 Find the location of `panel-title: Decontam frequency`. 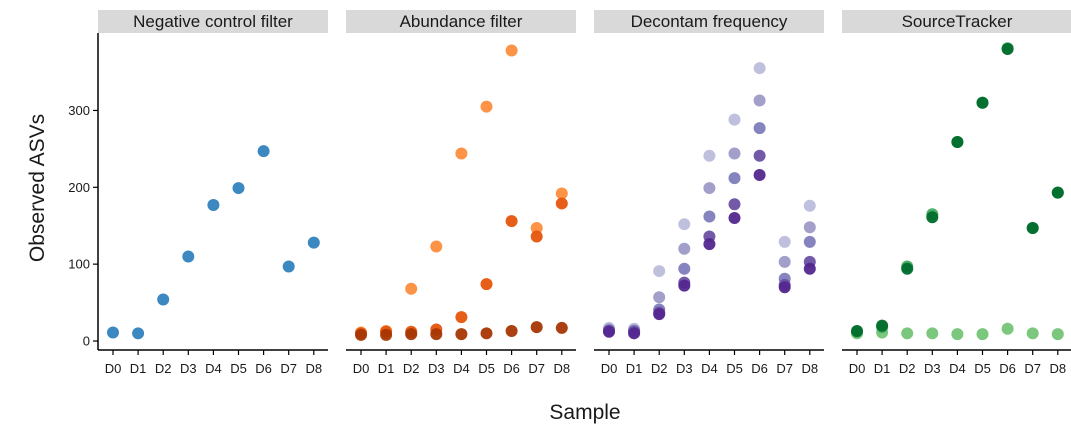

panel-title: Decontam frequency is located at coordinates (709, 21).